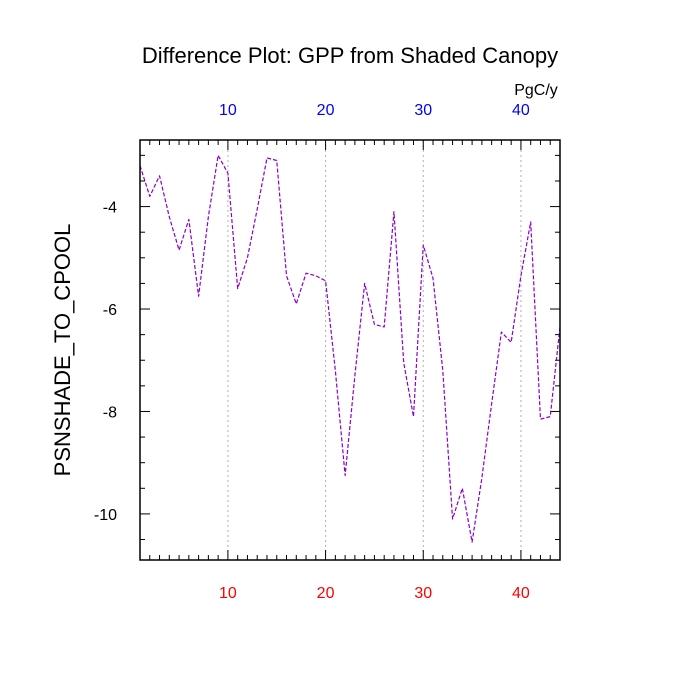 The width and height of the screenshot is (700, 700). I want to click on x-tick-label-top: 20, so click(326, 110).